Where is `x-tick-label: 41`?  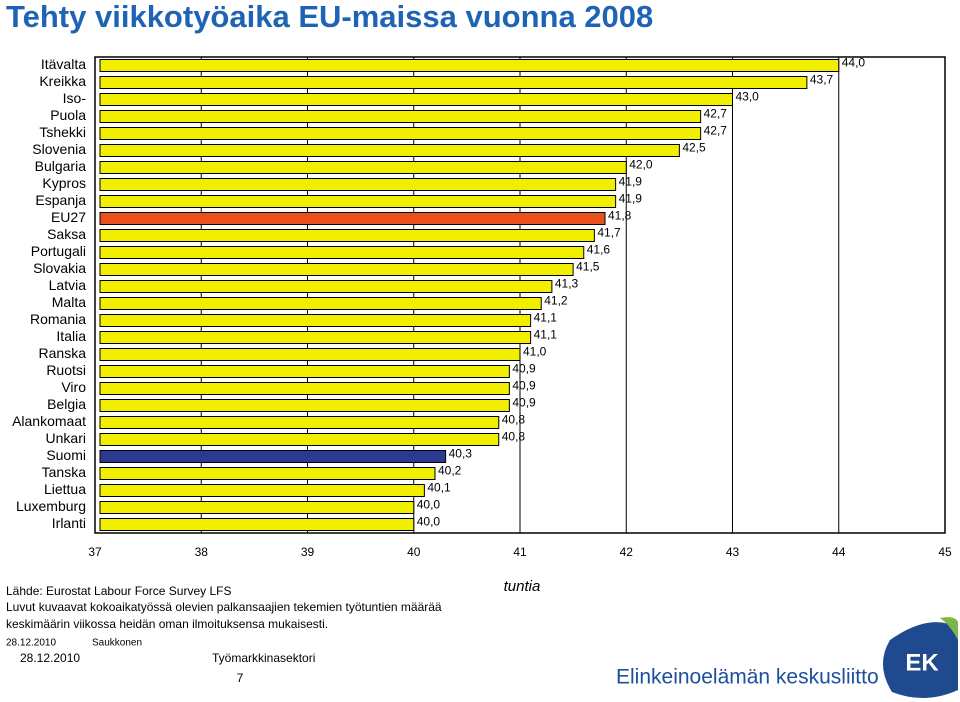 x-tick-label: 41 is located at coordinates (520, 552).